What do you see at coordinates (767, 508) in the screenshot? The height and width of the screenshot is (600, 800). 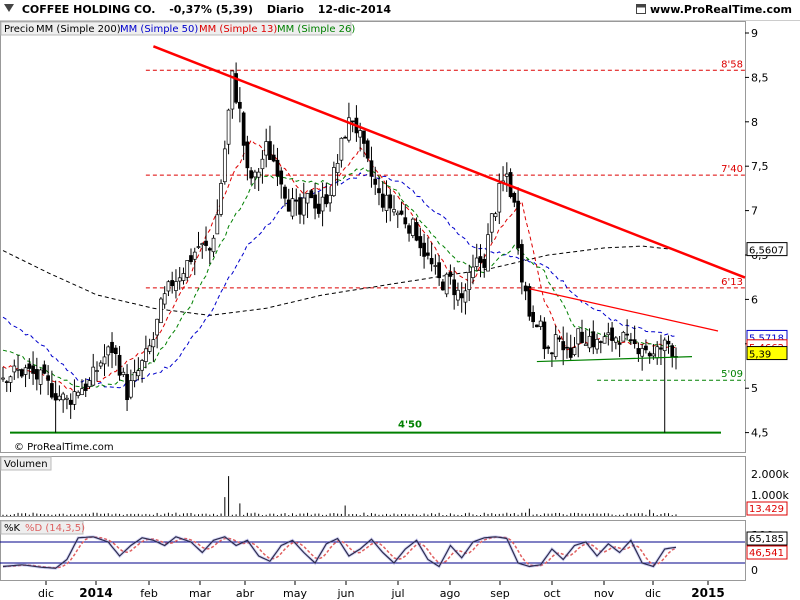 I see `volume-marker-box` at bounding box center [767, 508].